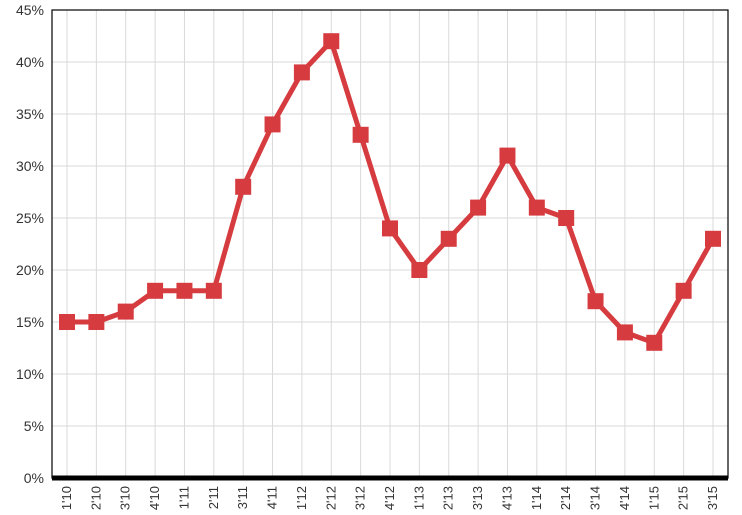 This screenshot has height=515, width=742. Describe the element at coordinates (624, 498) in the screenshot. I see `x-tick-label: 4'14` at that location.